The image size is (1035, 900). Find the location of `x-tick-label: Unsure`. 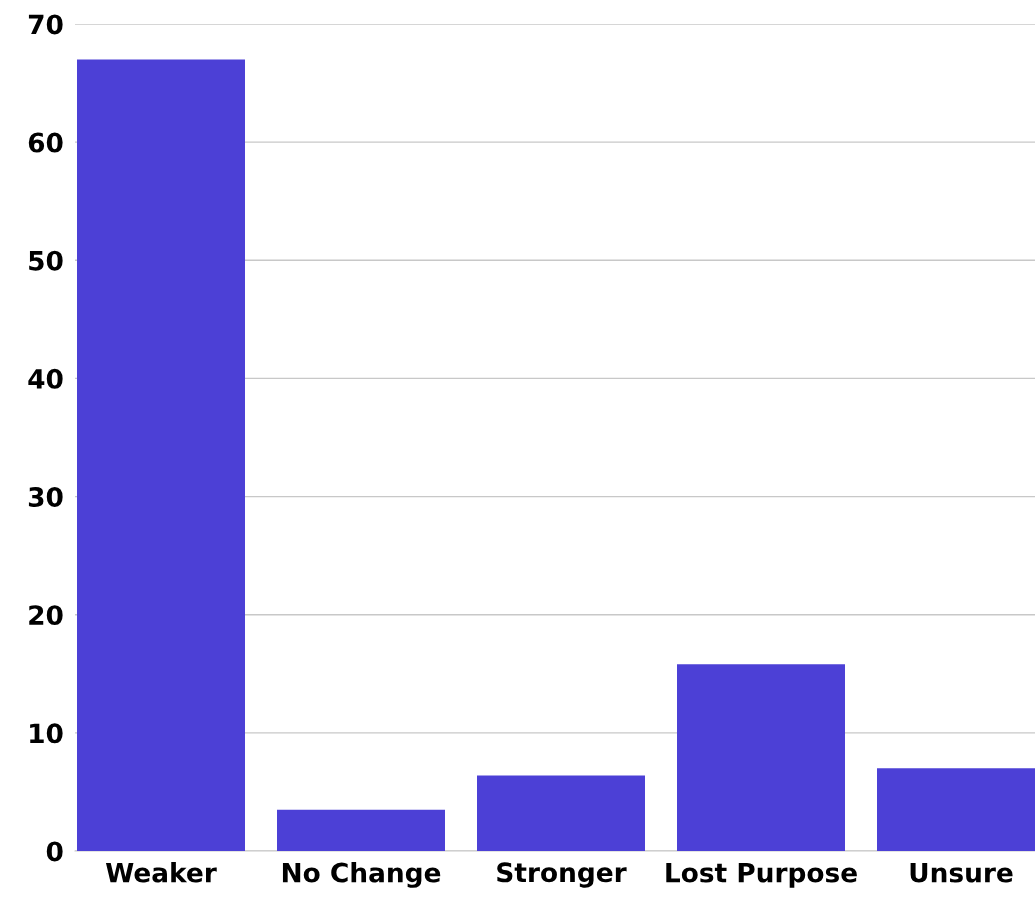

x-tick-label: Unsure is located at coordinates (961, 872).